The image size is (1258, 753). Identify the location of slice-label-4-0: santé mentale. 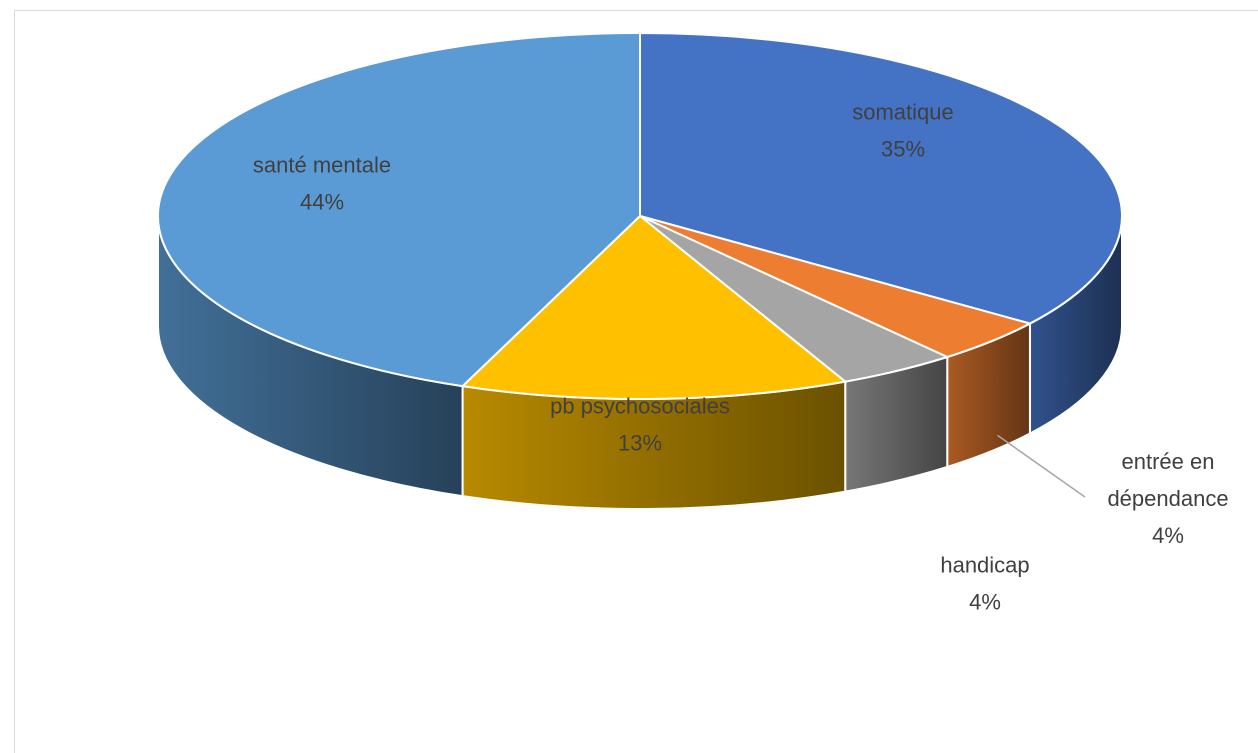
(322, 164).